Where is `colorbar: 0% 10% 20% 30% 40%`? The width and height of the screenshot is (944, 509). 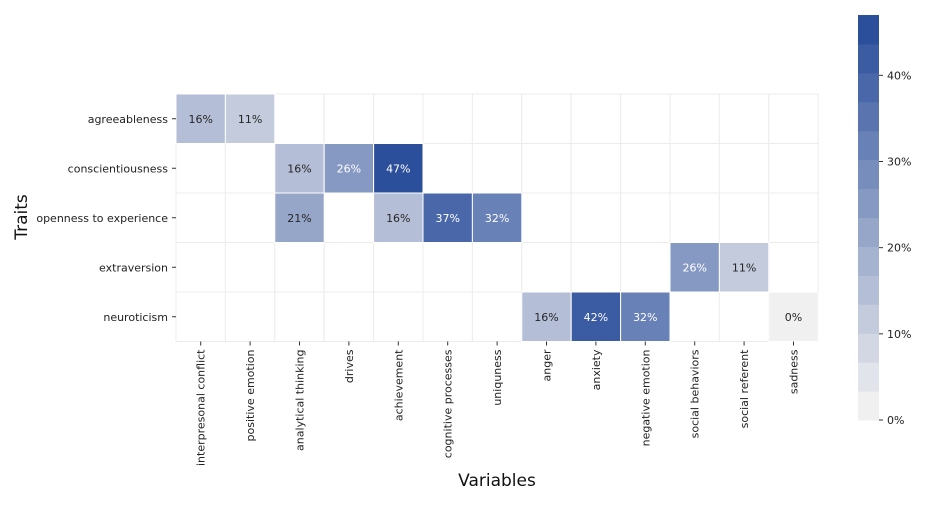
colorbar: 0% 10% 20% 30% 40% is located at coordinates (884, 221).